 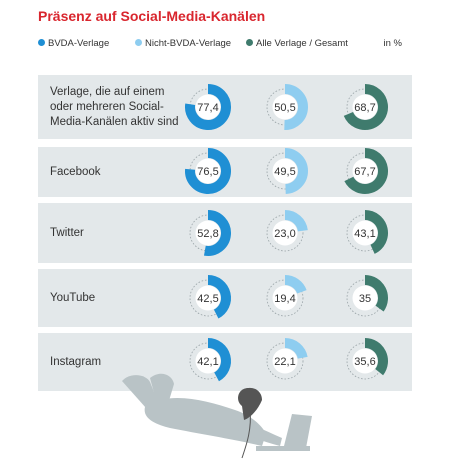 I want to click on donut-nicht-bvda-twitter-track, so click(x=285, y=233).